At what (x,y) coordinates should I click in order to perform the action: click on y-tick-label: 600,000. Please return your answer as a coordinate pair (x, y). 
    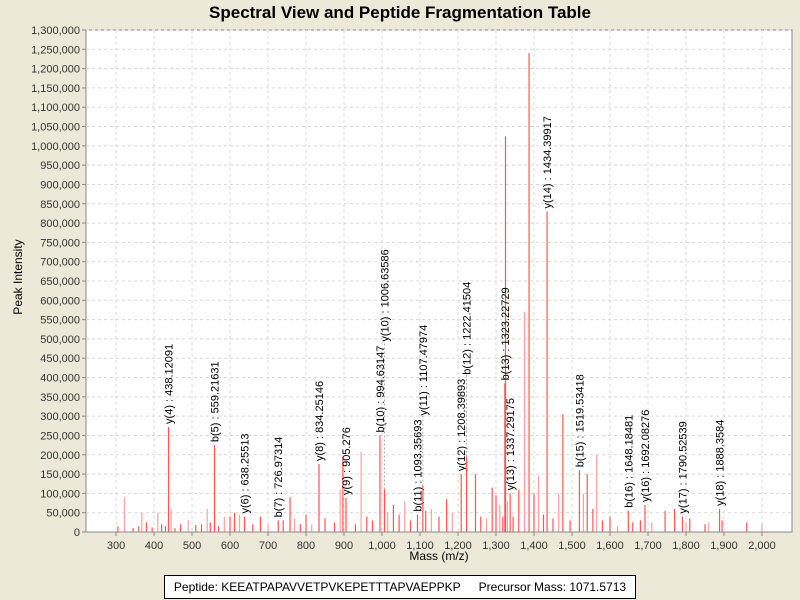
    Looking at the image, I should click on (60, 301).